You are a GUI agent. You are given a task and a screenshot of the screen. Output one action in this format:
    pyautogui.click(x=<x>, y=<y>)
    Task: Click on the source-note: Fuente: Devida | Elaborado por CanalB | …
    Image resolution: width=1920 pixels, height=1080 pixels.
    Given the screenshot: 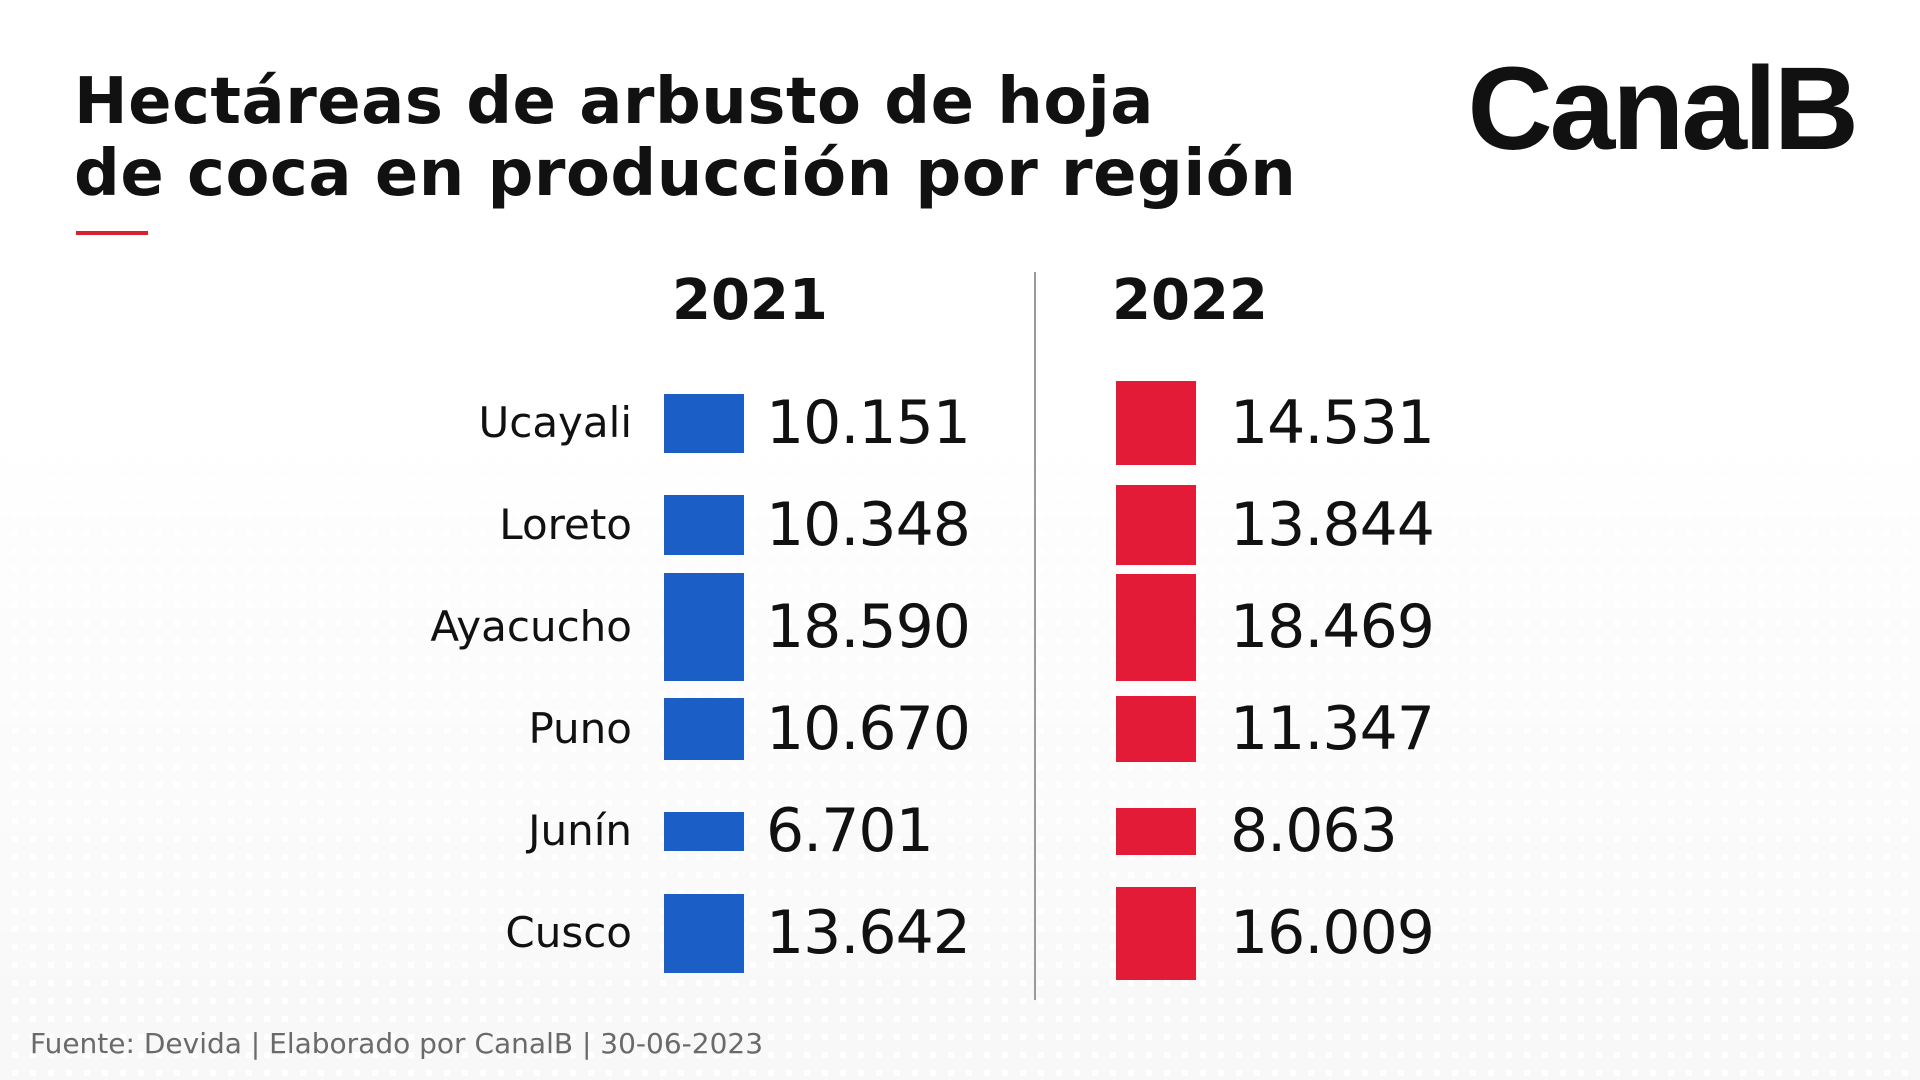 What is the action you would take?
    pyautogui.click(x=397, y=1043)
    